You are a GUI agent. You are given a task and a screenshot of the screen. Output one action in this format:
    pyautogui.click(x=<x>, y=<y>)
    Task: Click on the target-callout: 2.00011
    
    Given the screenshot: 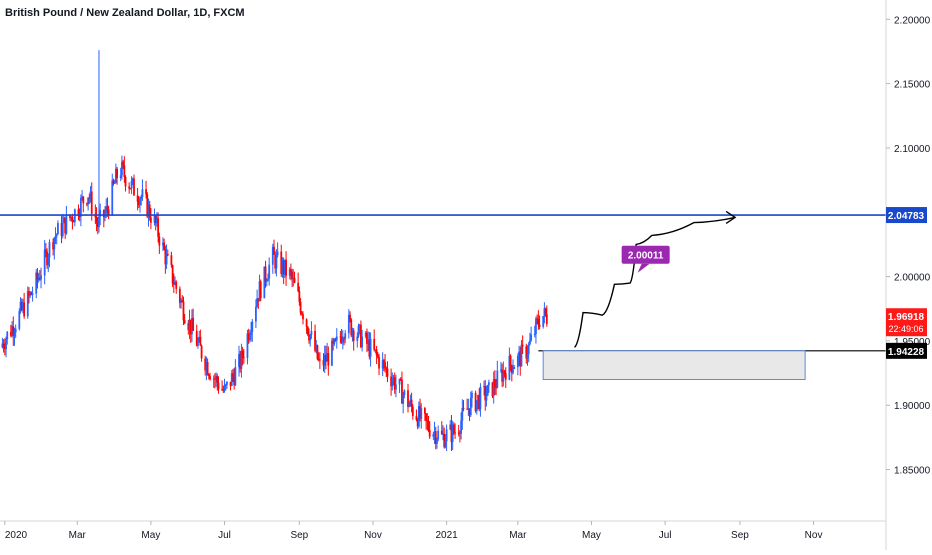 What is the action you would take?
    pyautogui.click(x=645, y=259)
    